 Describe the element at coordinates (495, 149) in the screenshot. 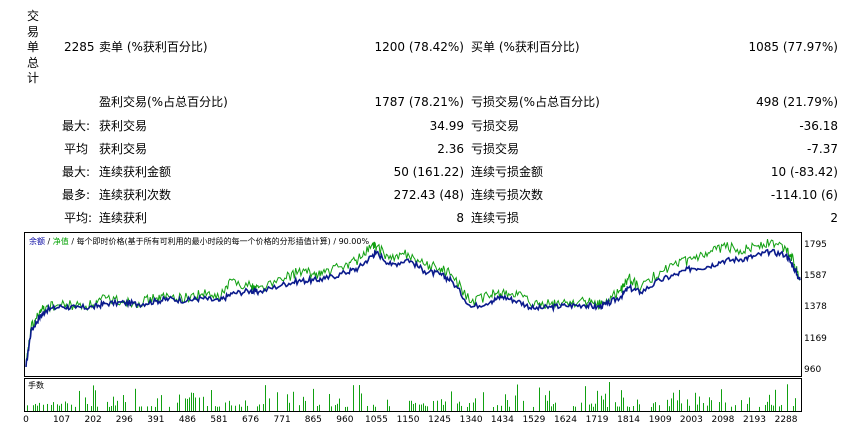

I see `average-loss-label: 亏损交易` at that location.